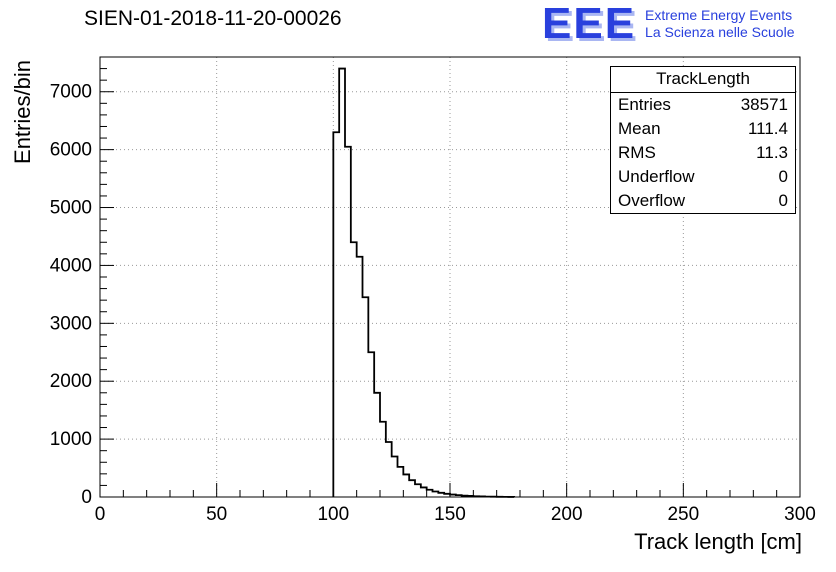  Describe the element at coordinates (589, 24) in the screenshot. I see `eee-logo-letters: EEE` at that location.